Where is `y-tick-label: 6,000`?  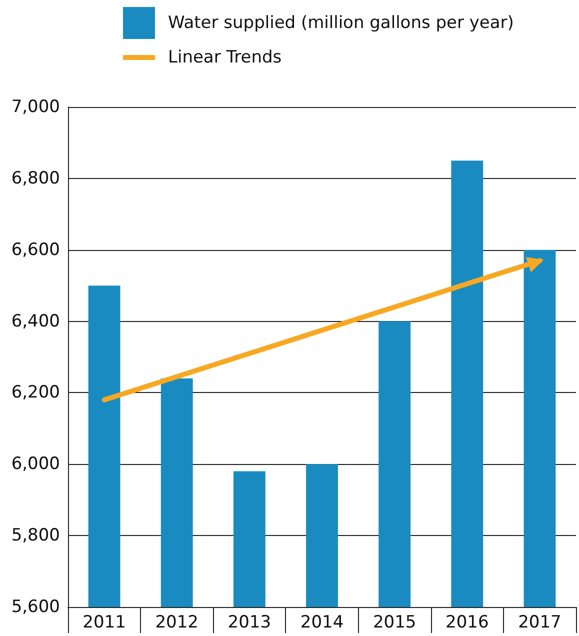 y-tick-label: 6,000 is located at coordinates (35, 464).